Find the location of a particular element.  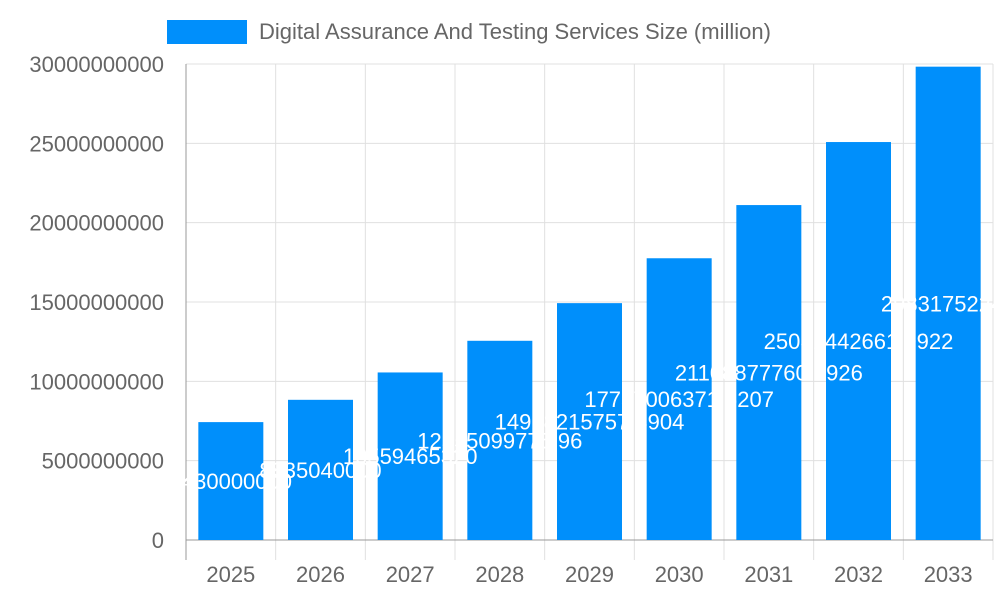

y-tick-label: 0 is located at coordinates (158, 540).